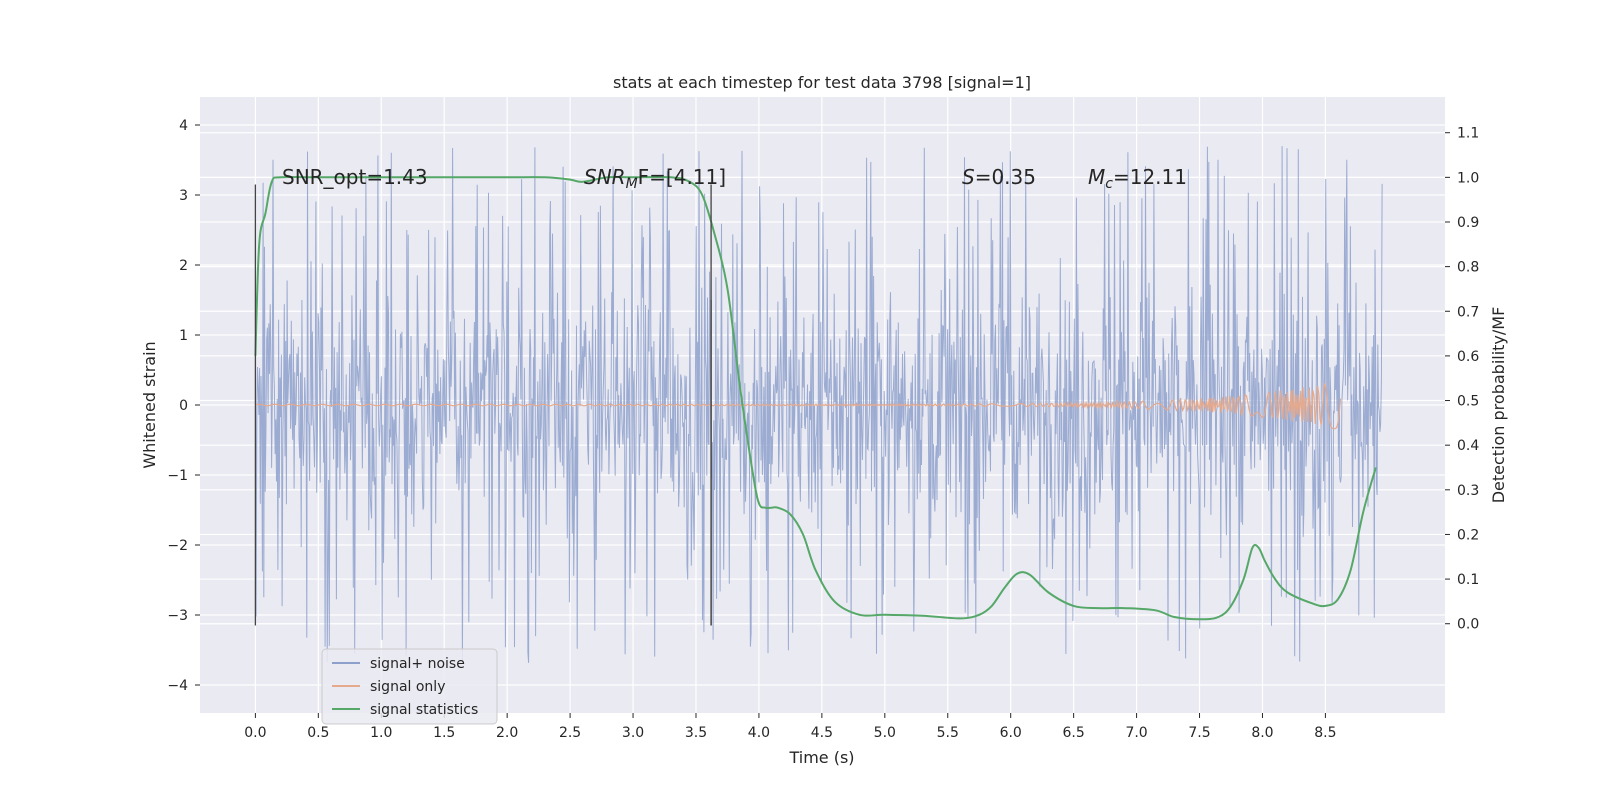  Describe the element at coordinates (507, 733) in the screenshot. I see `x-tick-label: 2.0` at that location.